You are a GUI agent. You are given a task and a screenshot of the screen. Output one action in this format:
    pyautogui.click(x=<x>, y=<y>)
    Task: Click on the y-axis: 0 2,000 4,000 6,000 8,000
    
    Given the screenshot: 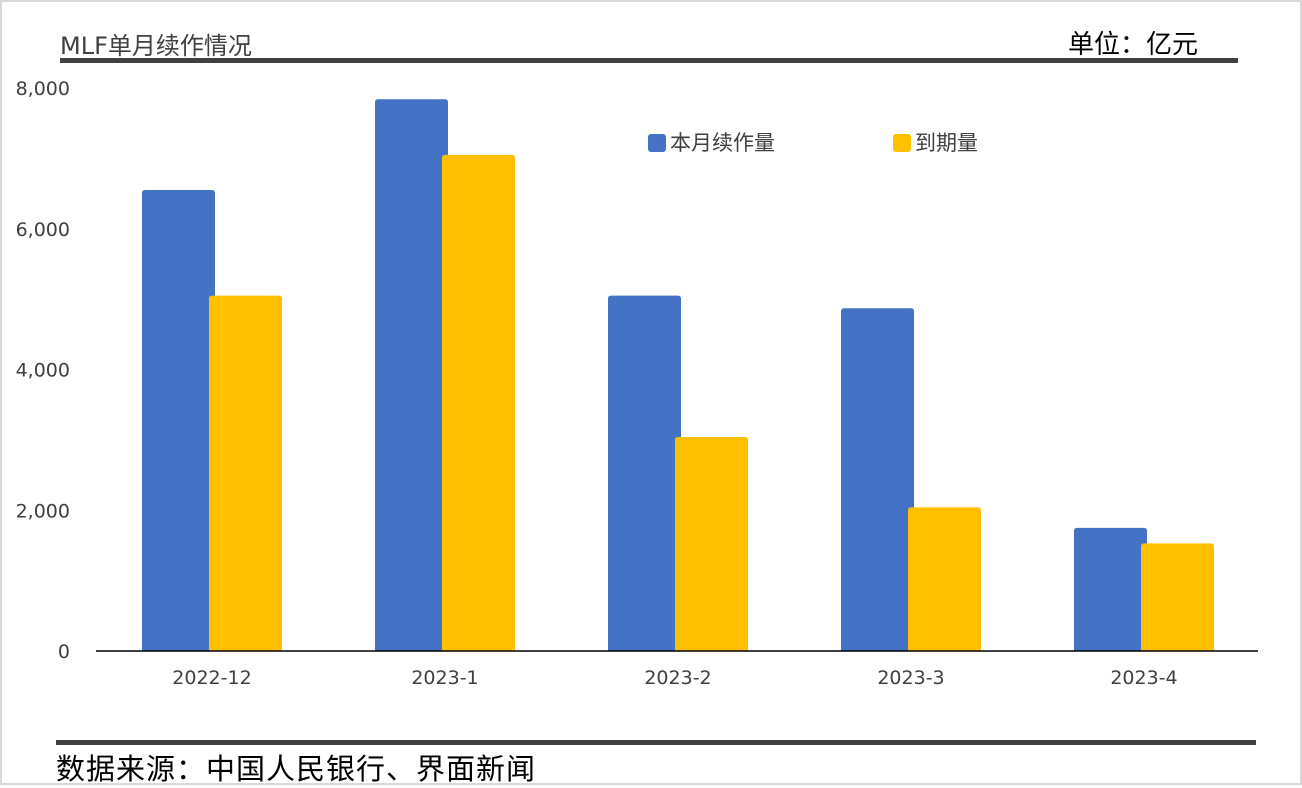 What is the action you would take?
    pyautogui.click(x=43, y=370)
    